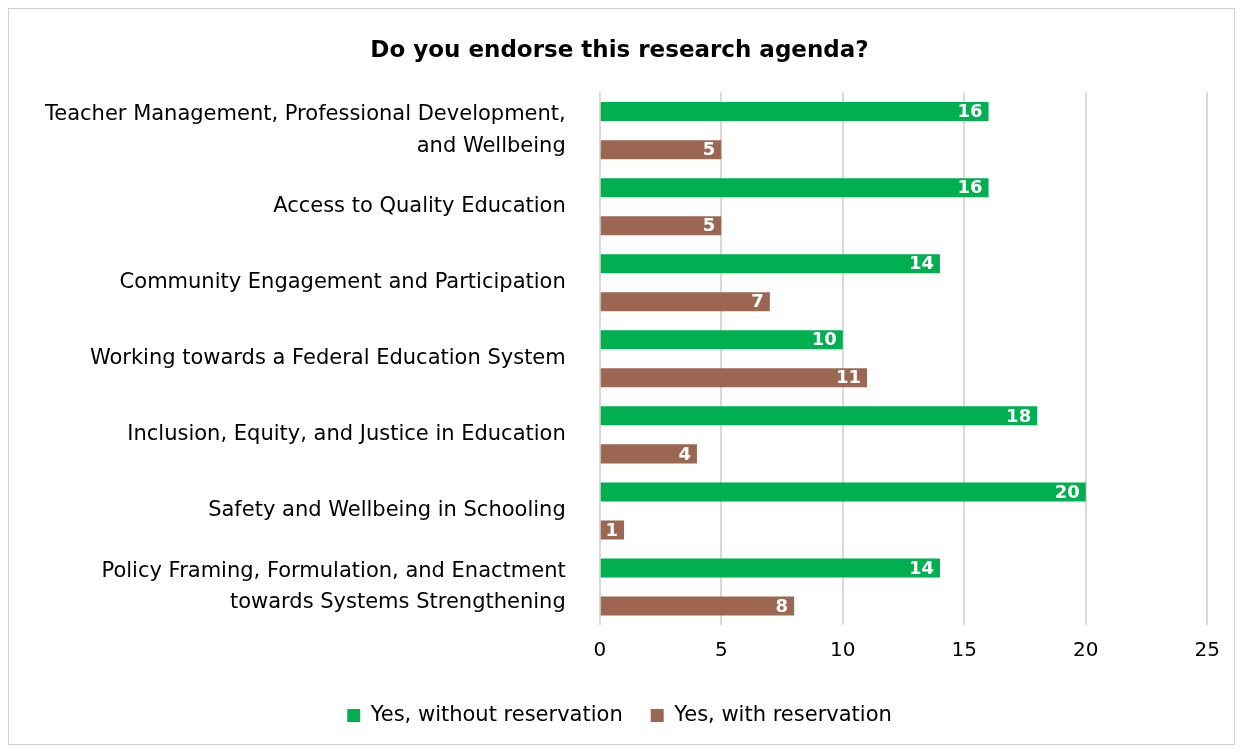 This screenshot has height=753, width=1245. What do you see at coordinates (600, 649) in the screenshot?
I see `x-tick-label: 0` at bounding box center [600, 649].